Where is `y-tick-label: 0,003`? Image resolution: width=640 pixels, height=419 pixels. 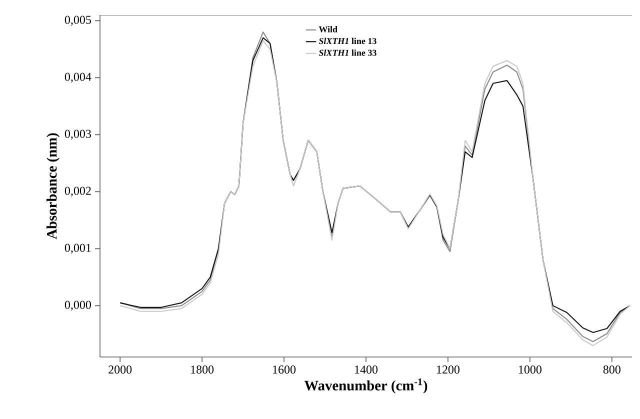
y-tick-label: 0,003 is located at coordinates (78, 135).